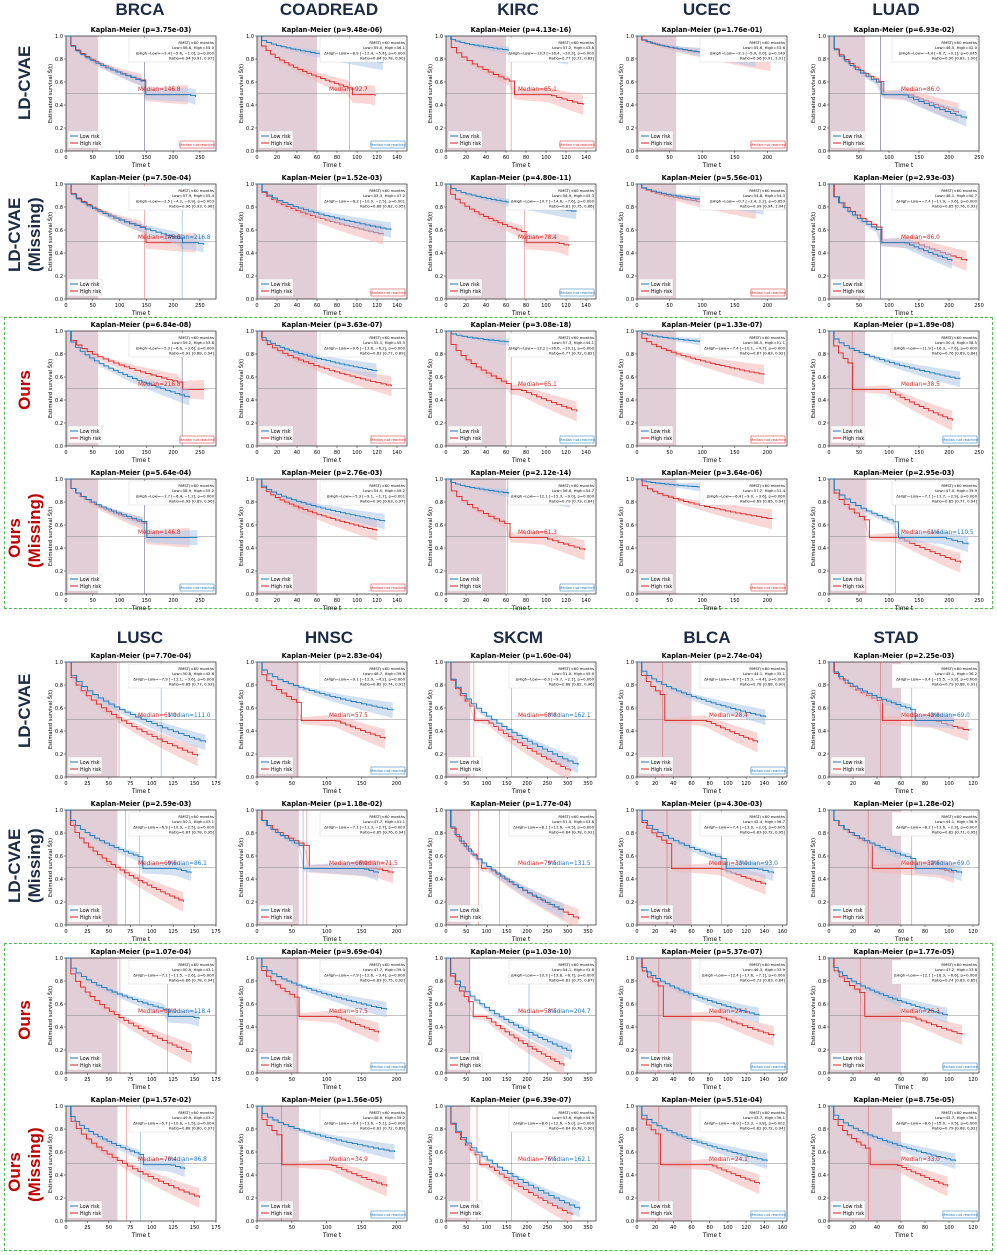  Describe the element at coordinates (904, 1100) in the screenshot. I see `panel-title: Kaplan-Meier (p=8.75e-05)` at that location.